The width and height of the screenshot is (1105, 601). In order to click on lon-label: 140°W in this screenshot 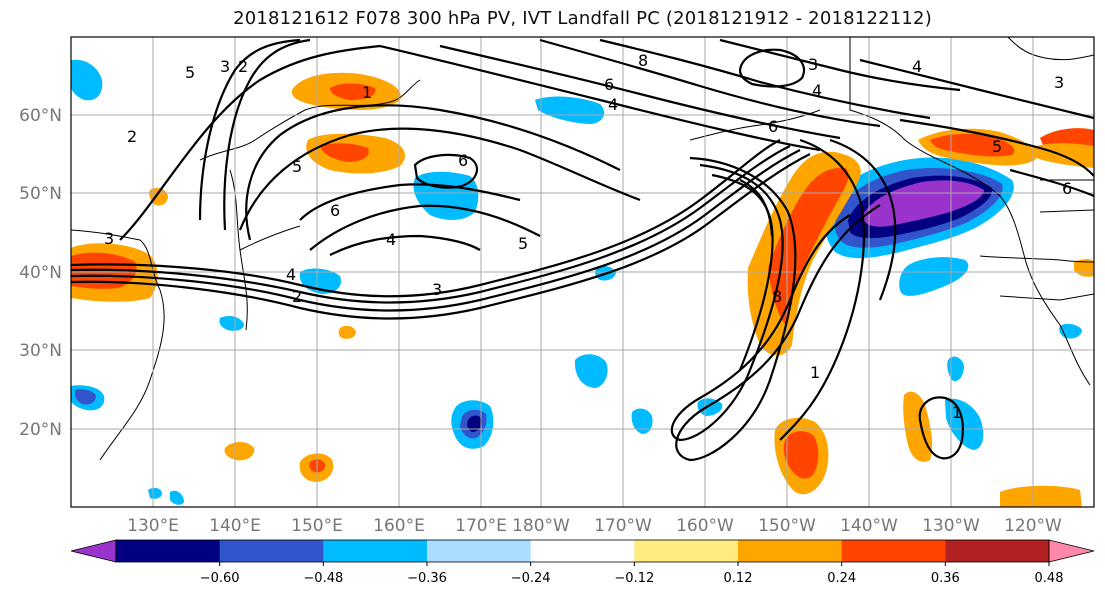, I will do `click(869, 526)`.